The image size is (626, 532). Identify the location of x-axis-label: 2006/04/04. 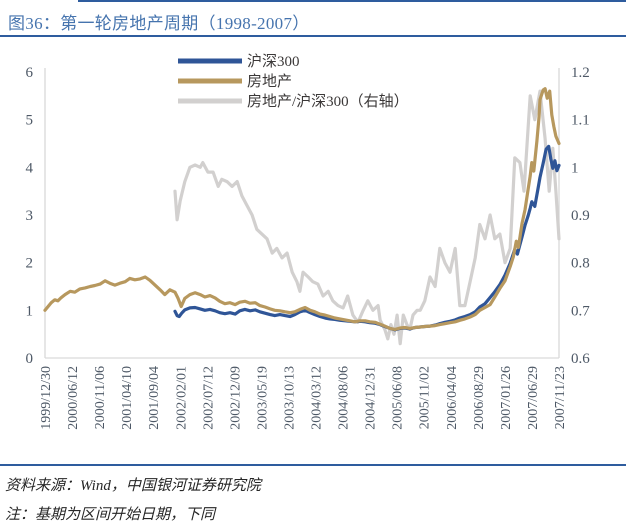
(452, 398).